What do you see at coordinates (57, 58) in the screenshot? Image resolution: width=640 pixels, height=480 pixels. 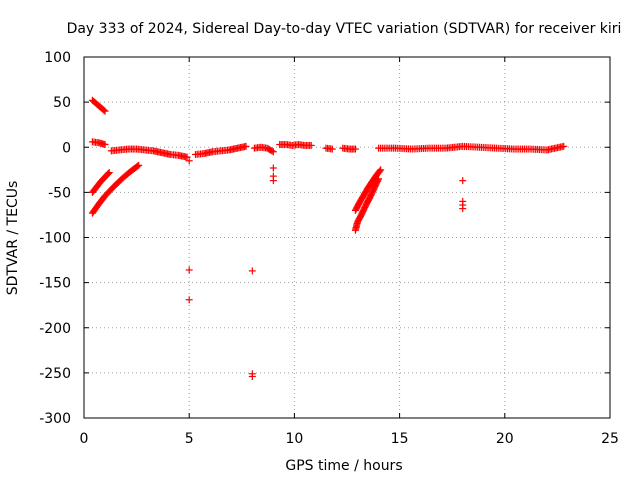 I see `y-tick-label: 100` at bounding box center [57, 58].